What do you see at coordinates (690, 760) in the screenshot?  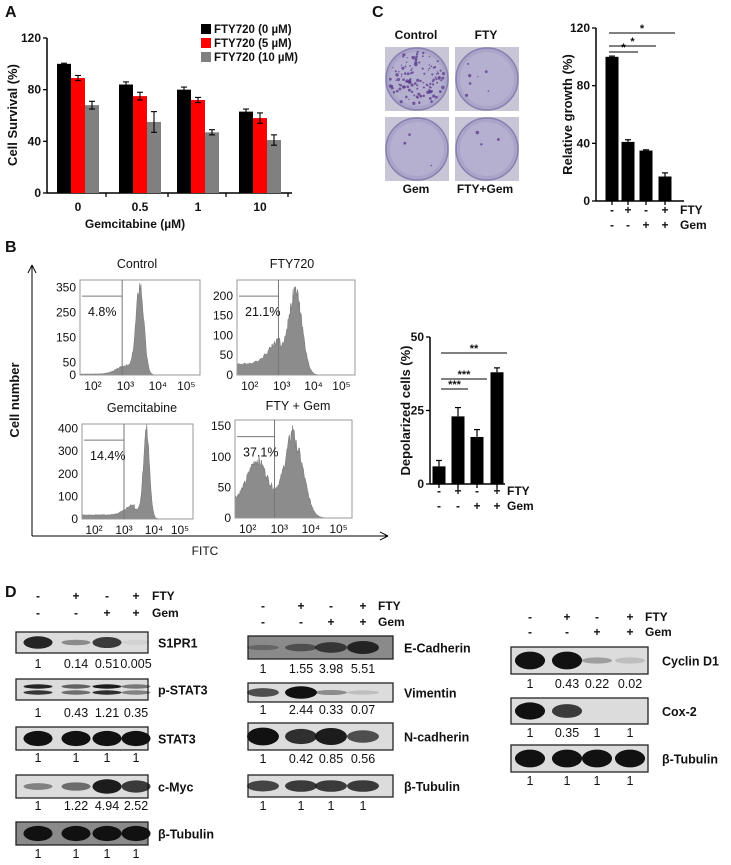 I see `protein-label: β-Tubulin` at bounding box center [690, 760].